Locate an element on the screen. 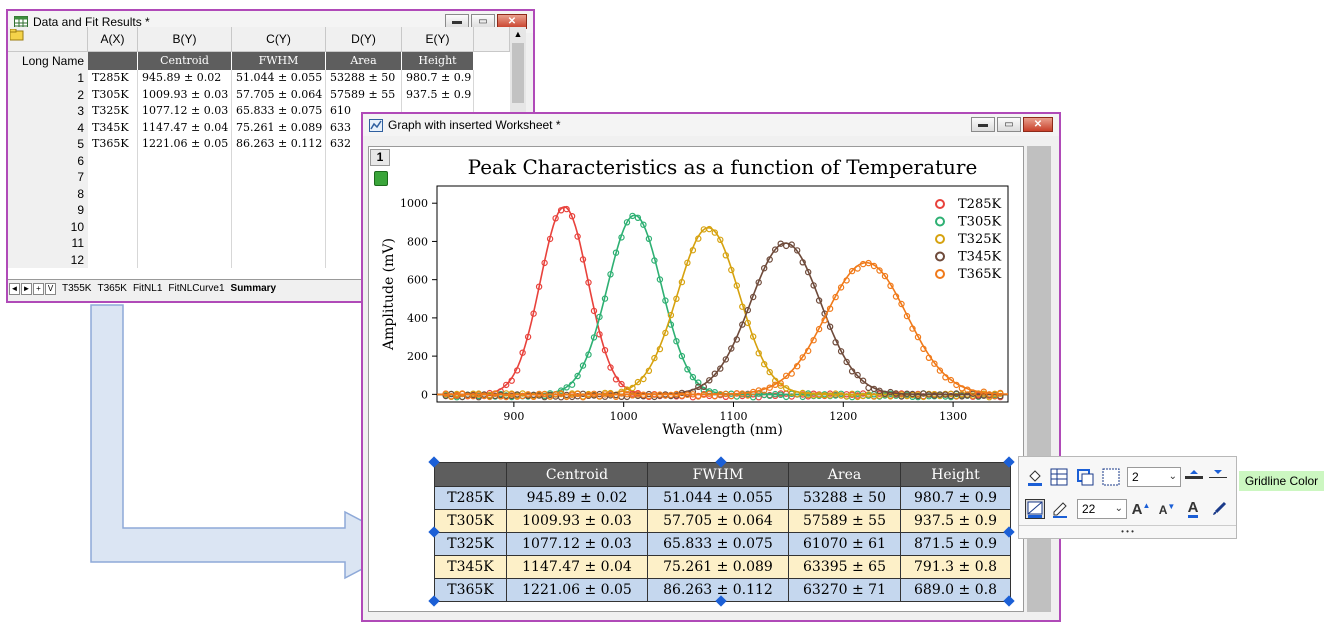  table-style-button is located at coordinates (1059, 477).